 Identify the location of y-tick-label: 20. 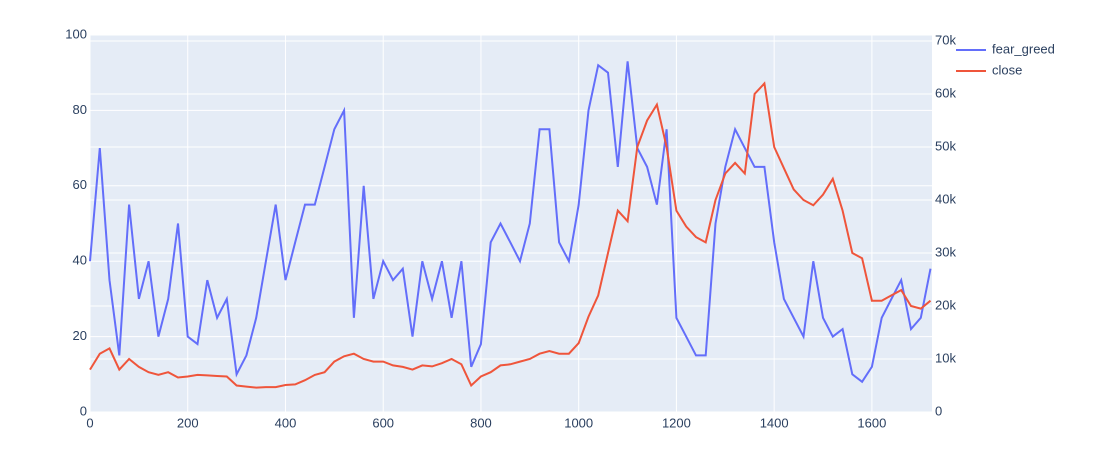
(80, 335).